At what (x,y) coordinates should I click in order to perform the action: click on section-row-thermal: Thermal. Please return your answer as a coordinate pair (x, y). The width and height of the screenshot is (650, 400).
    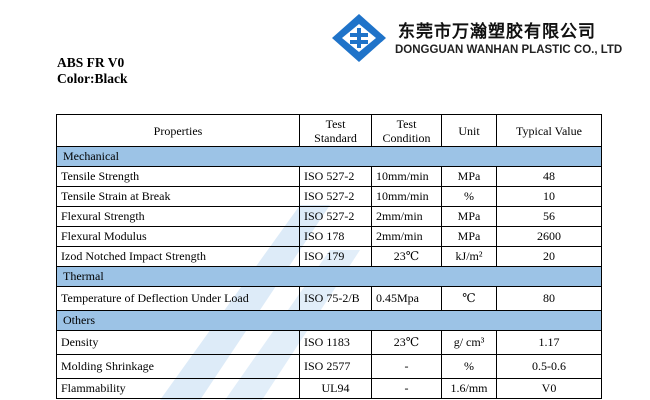
    Looking at the image, I should click on (329, 276).